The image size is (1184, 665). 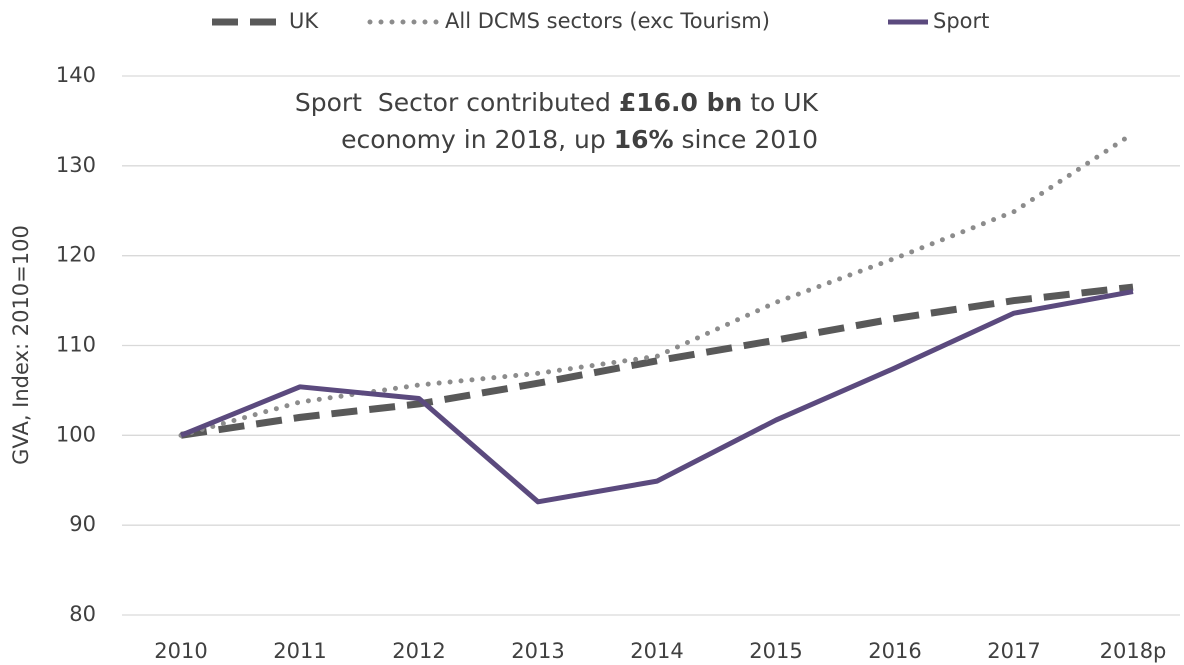 I want to click on legend-label: All DCMS sectors (exc Tourism), so click(x=607, y=21).